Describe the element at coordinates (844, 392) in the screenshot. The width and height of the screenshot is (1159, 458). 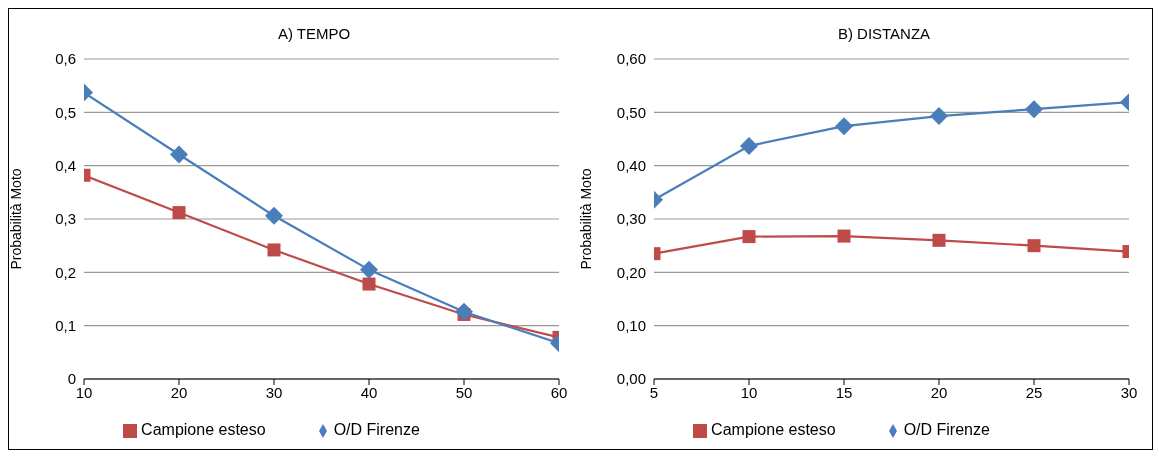
I see `x-tick-label: 15` at that location.